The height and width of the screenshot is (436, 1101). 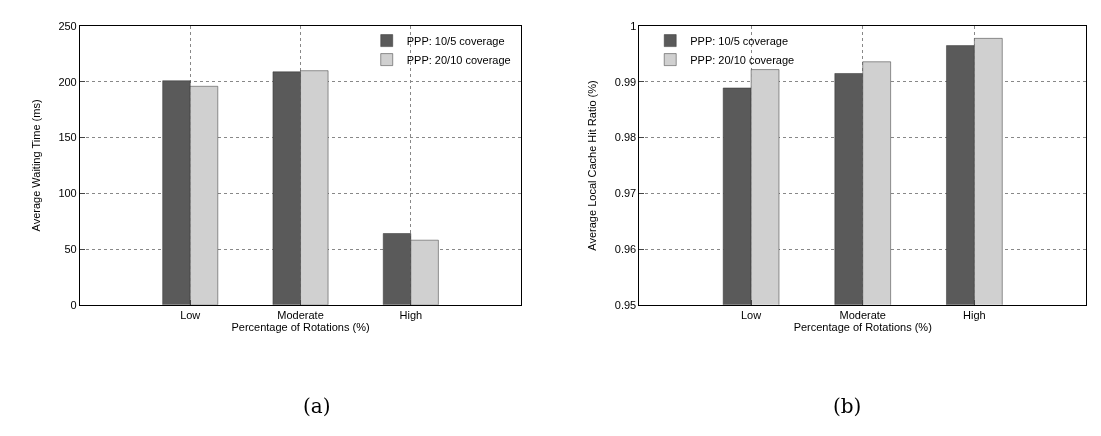 I want to click on text: (b), so click(x=847, y=406).